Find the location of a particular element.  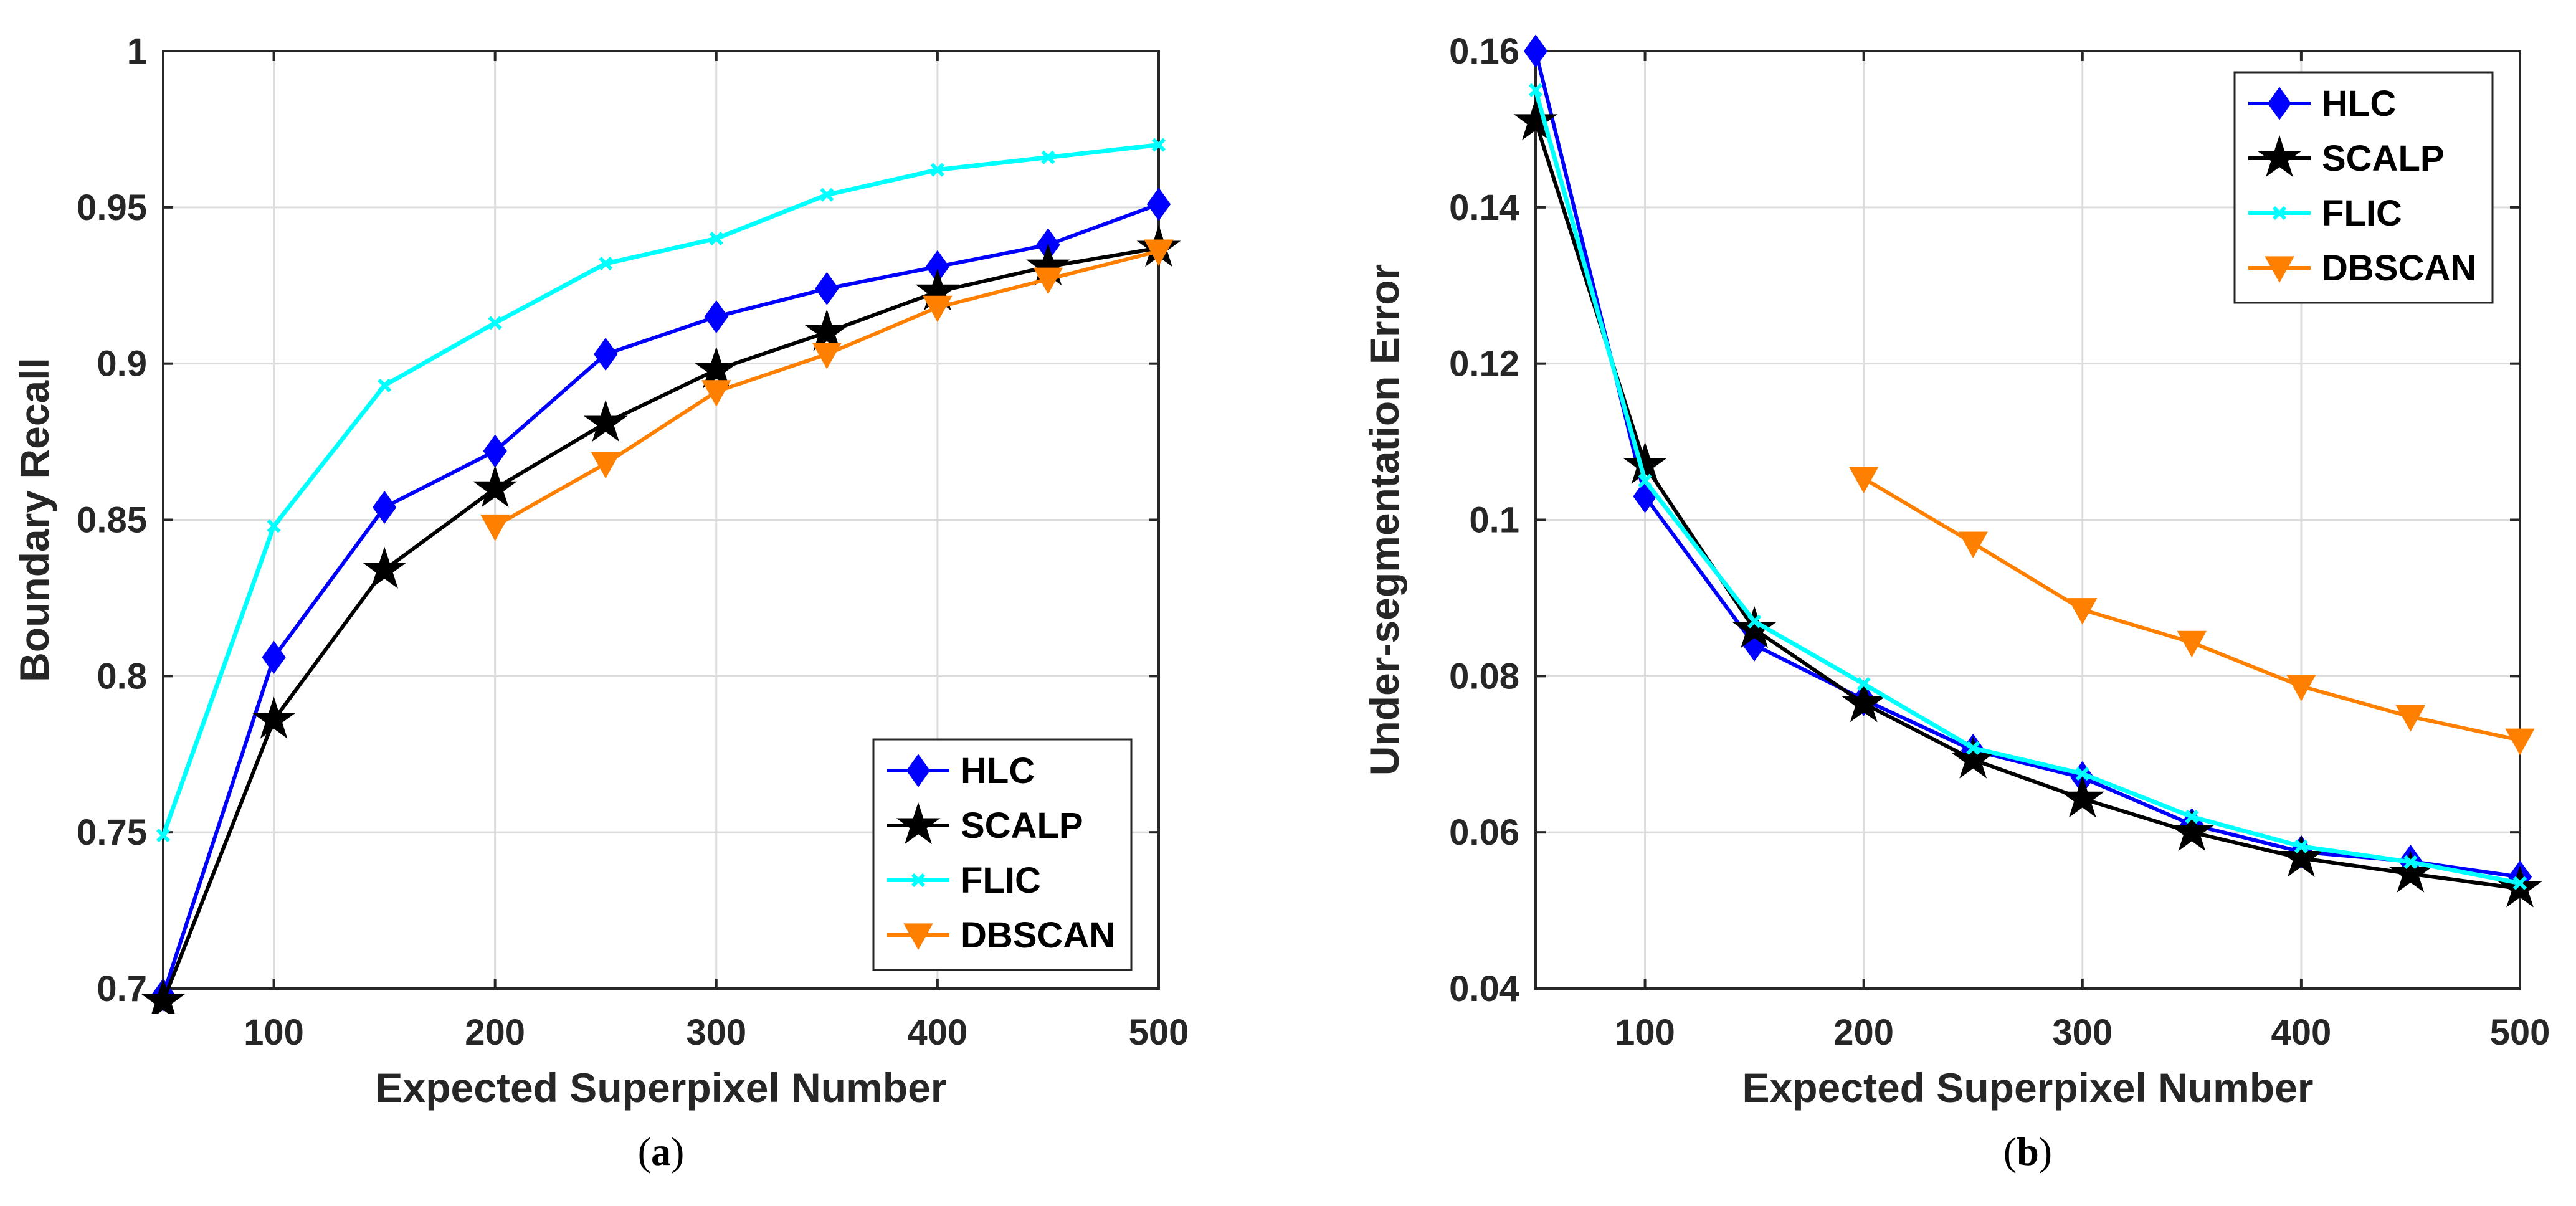

caption-letter: a is located at coordinates (661, 1151).